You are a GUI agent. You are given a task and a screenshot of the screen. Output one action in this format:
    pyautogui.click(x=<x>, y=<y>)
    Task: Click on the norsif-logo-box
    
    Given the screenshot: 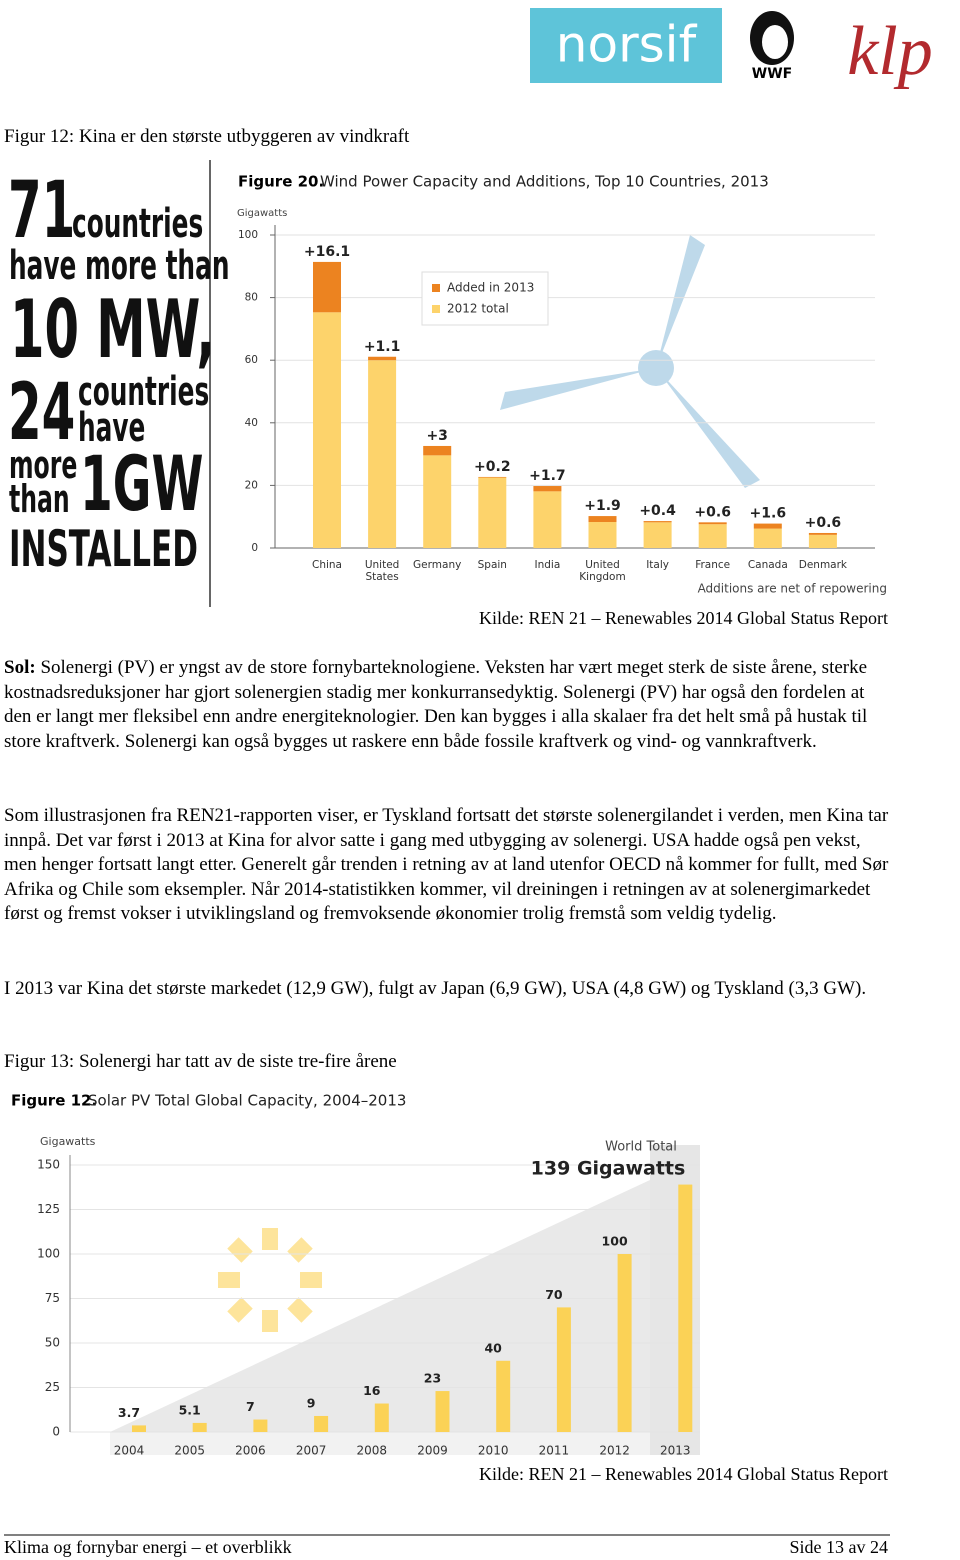 What is the action you would take?
    pyautogui.click(x=626, y=45)
    